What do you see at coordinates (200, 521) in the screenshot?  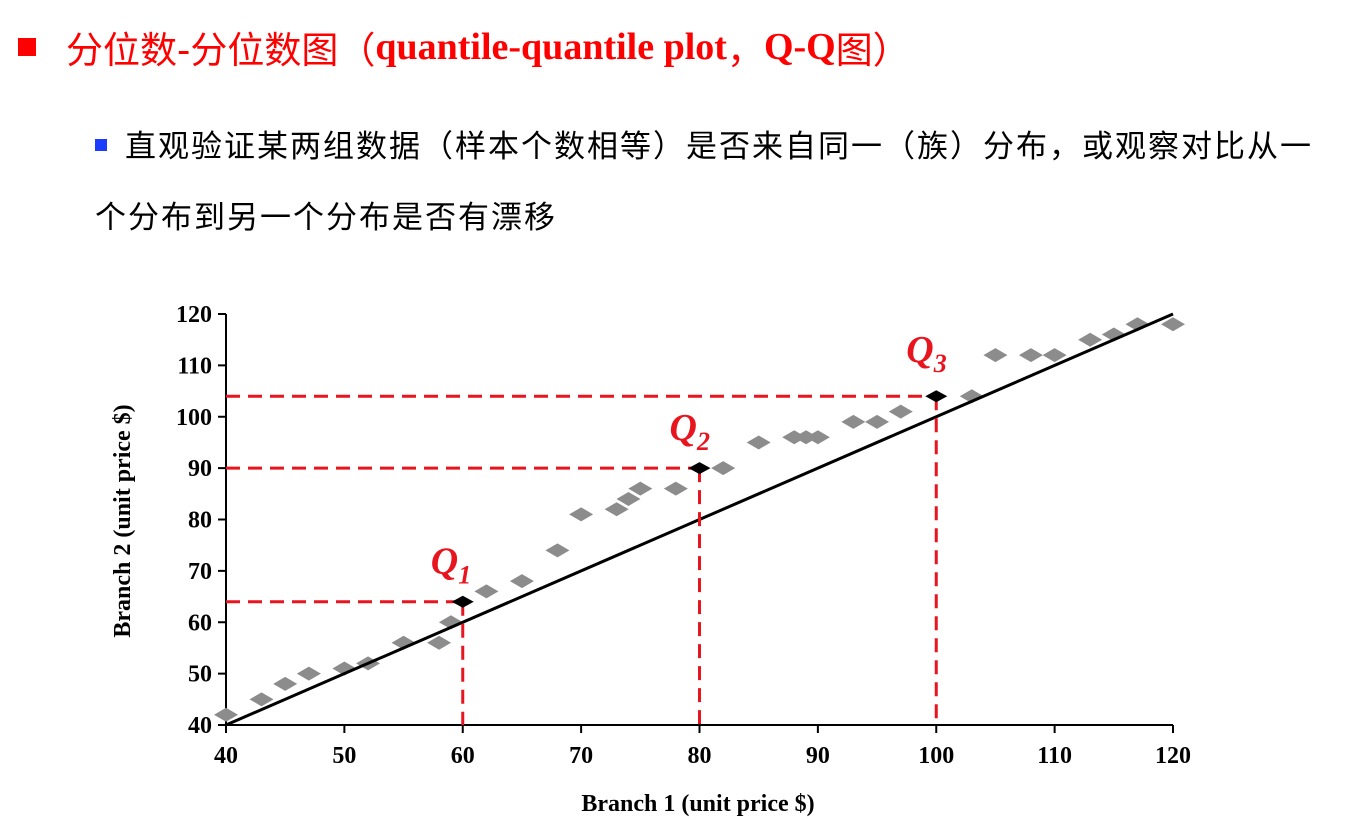 I see `y-tick-label: 80` at bounding box center [200, 521].